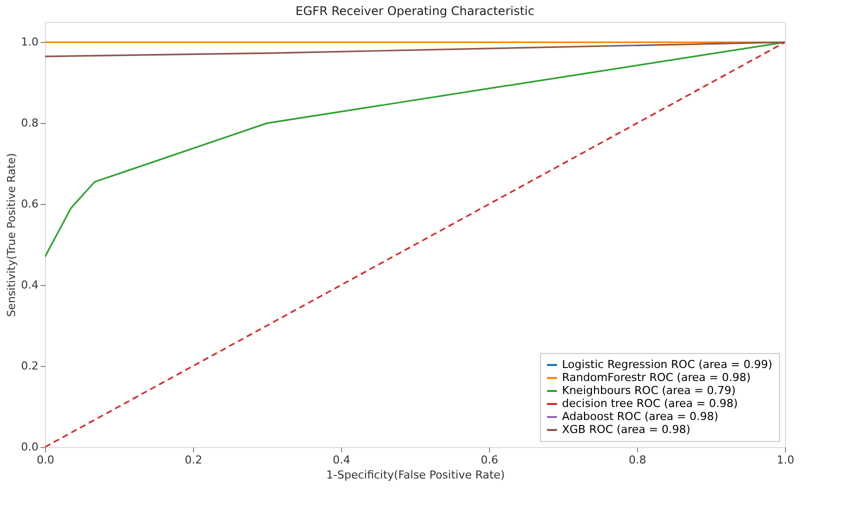 This screenshot has height=514, width=854. What do you see at coordinates (341, 460) in the screenshot?
I see `x-tick-label: 0.4` at bounding box center [341, 460].